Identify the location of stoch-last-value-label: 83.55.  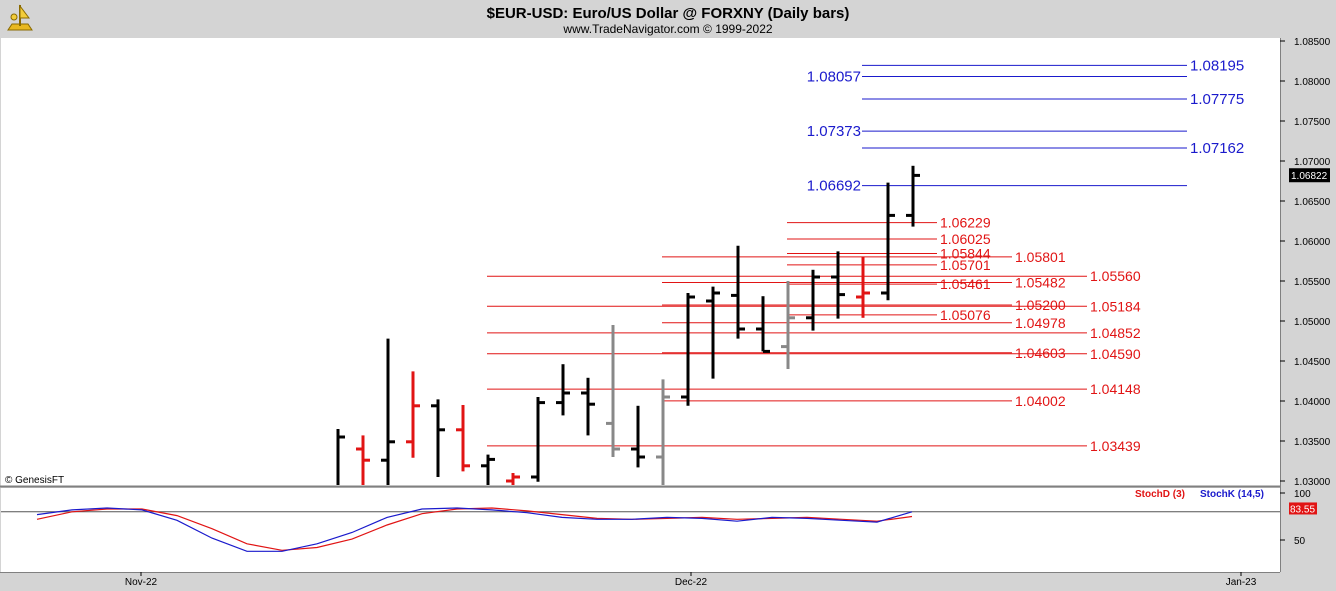
(1302, 509).